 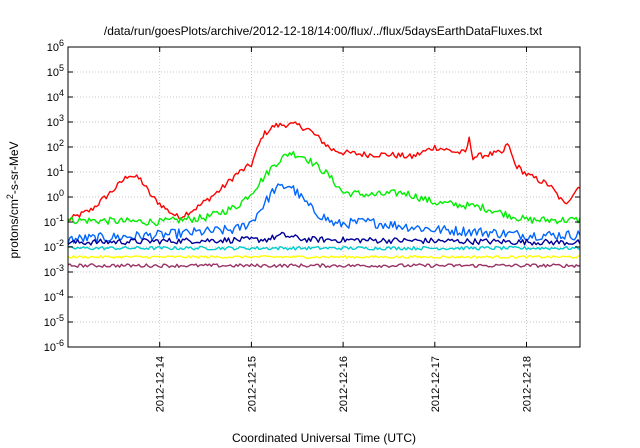 I want to click on y-axis-title-base: protons/cm, so click(x=14, y=228).